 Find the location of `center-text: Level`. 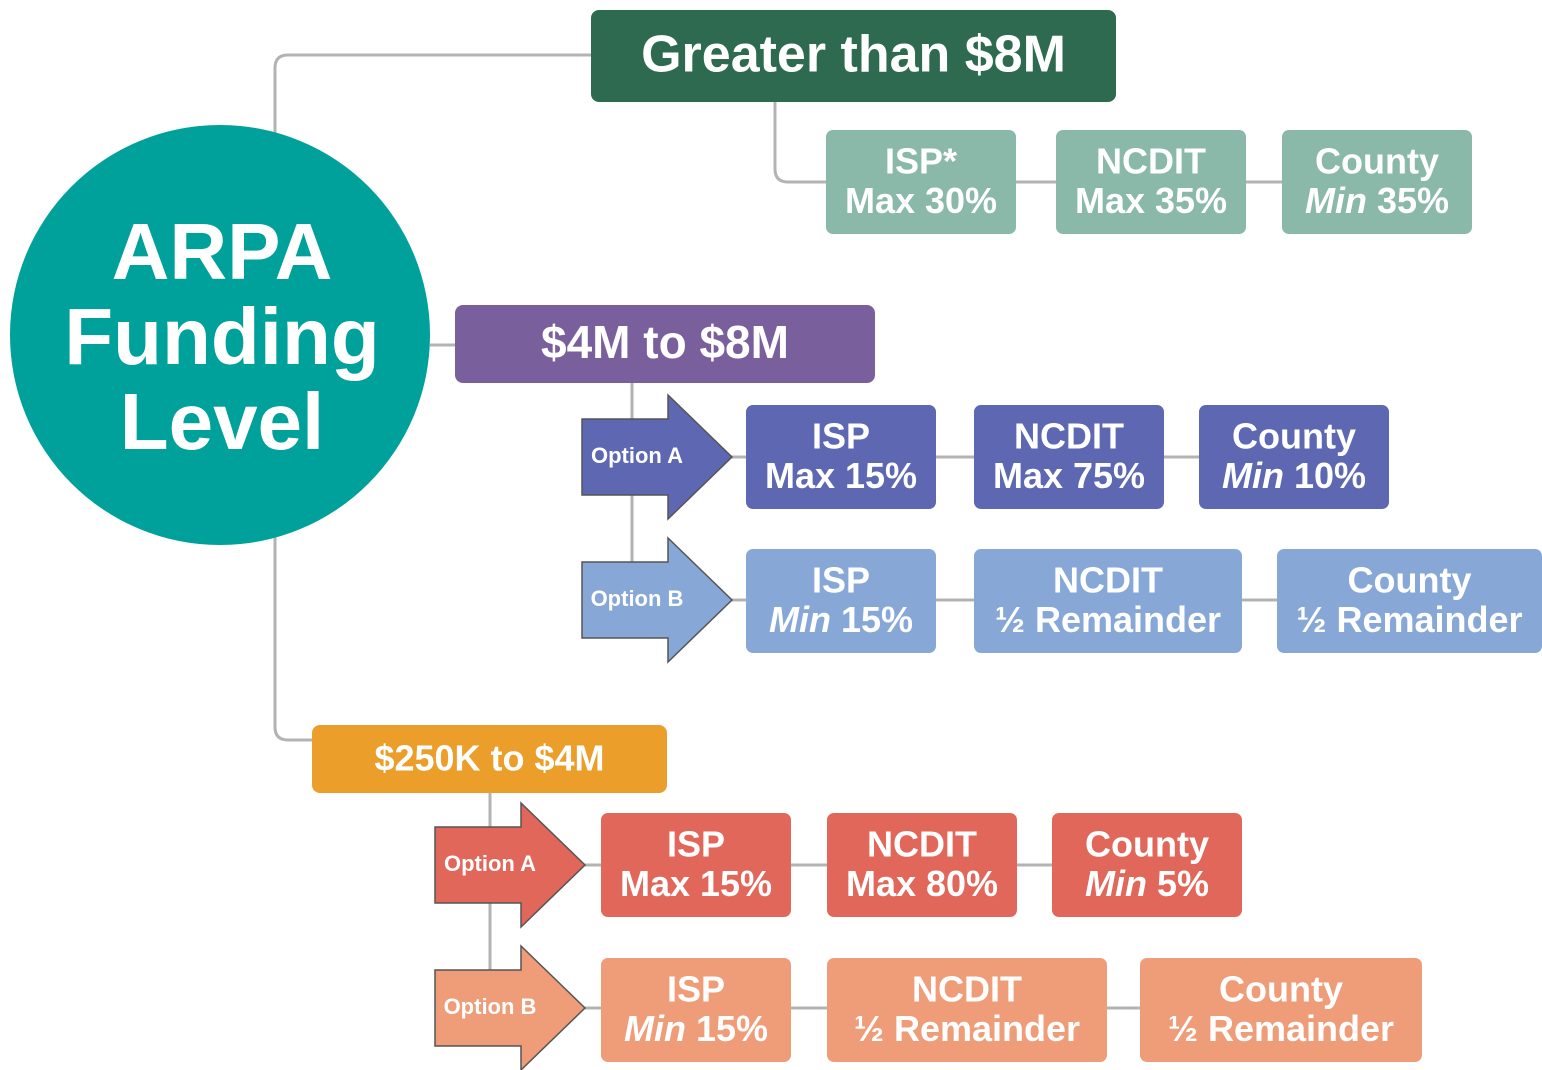

center-text: Level is located at coordinates (222, 421).